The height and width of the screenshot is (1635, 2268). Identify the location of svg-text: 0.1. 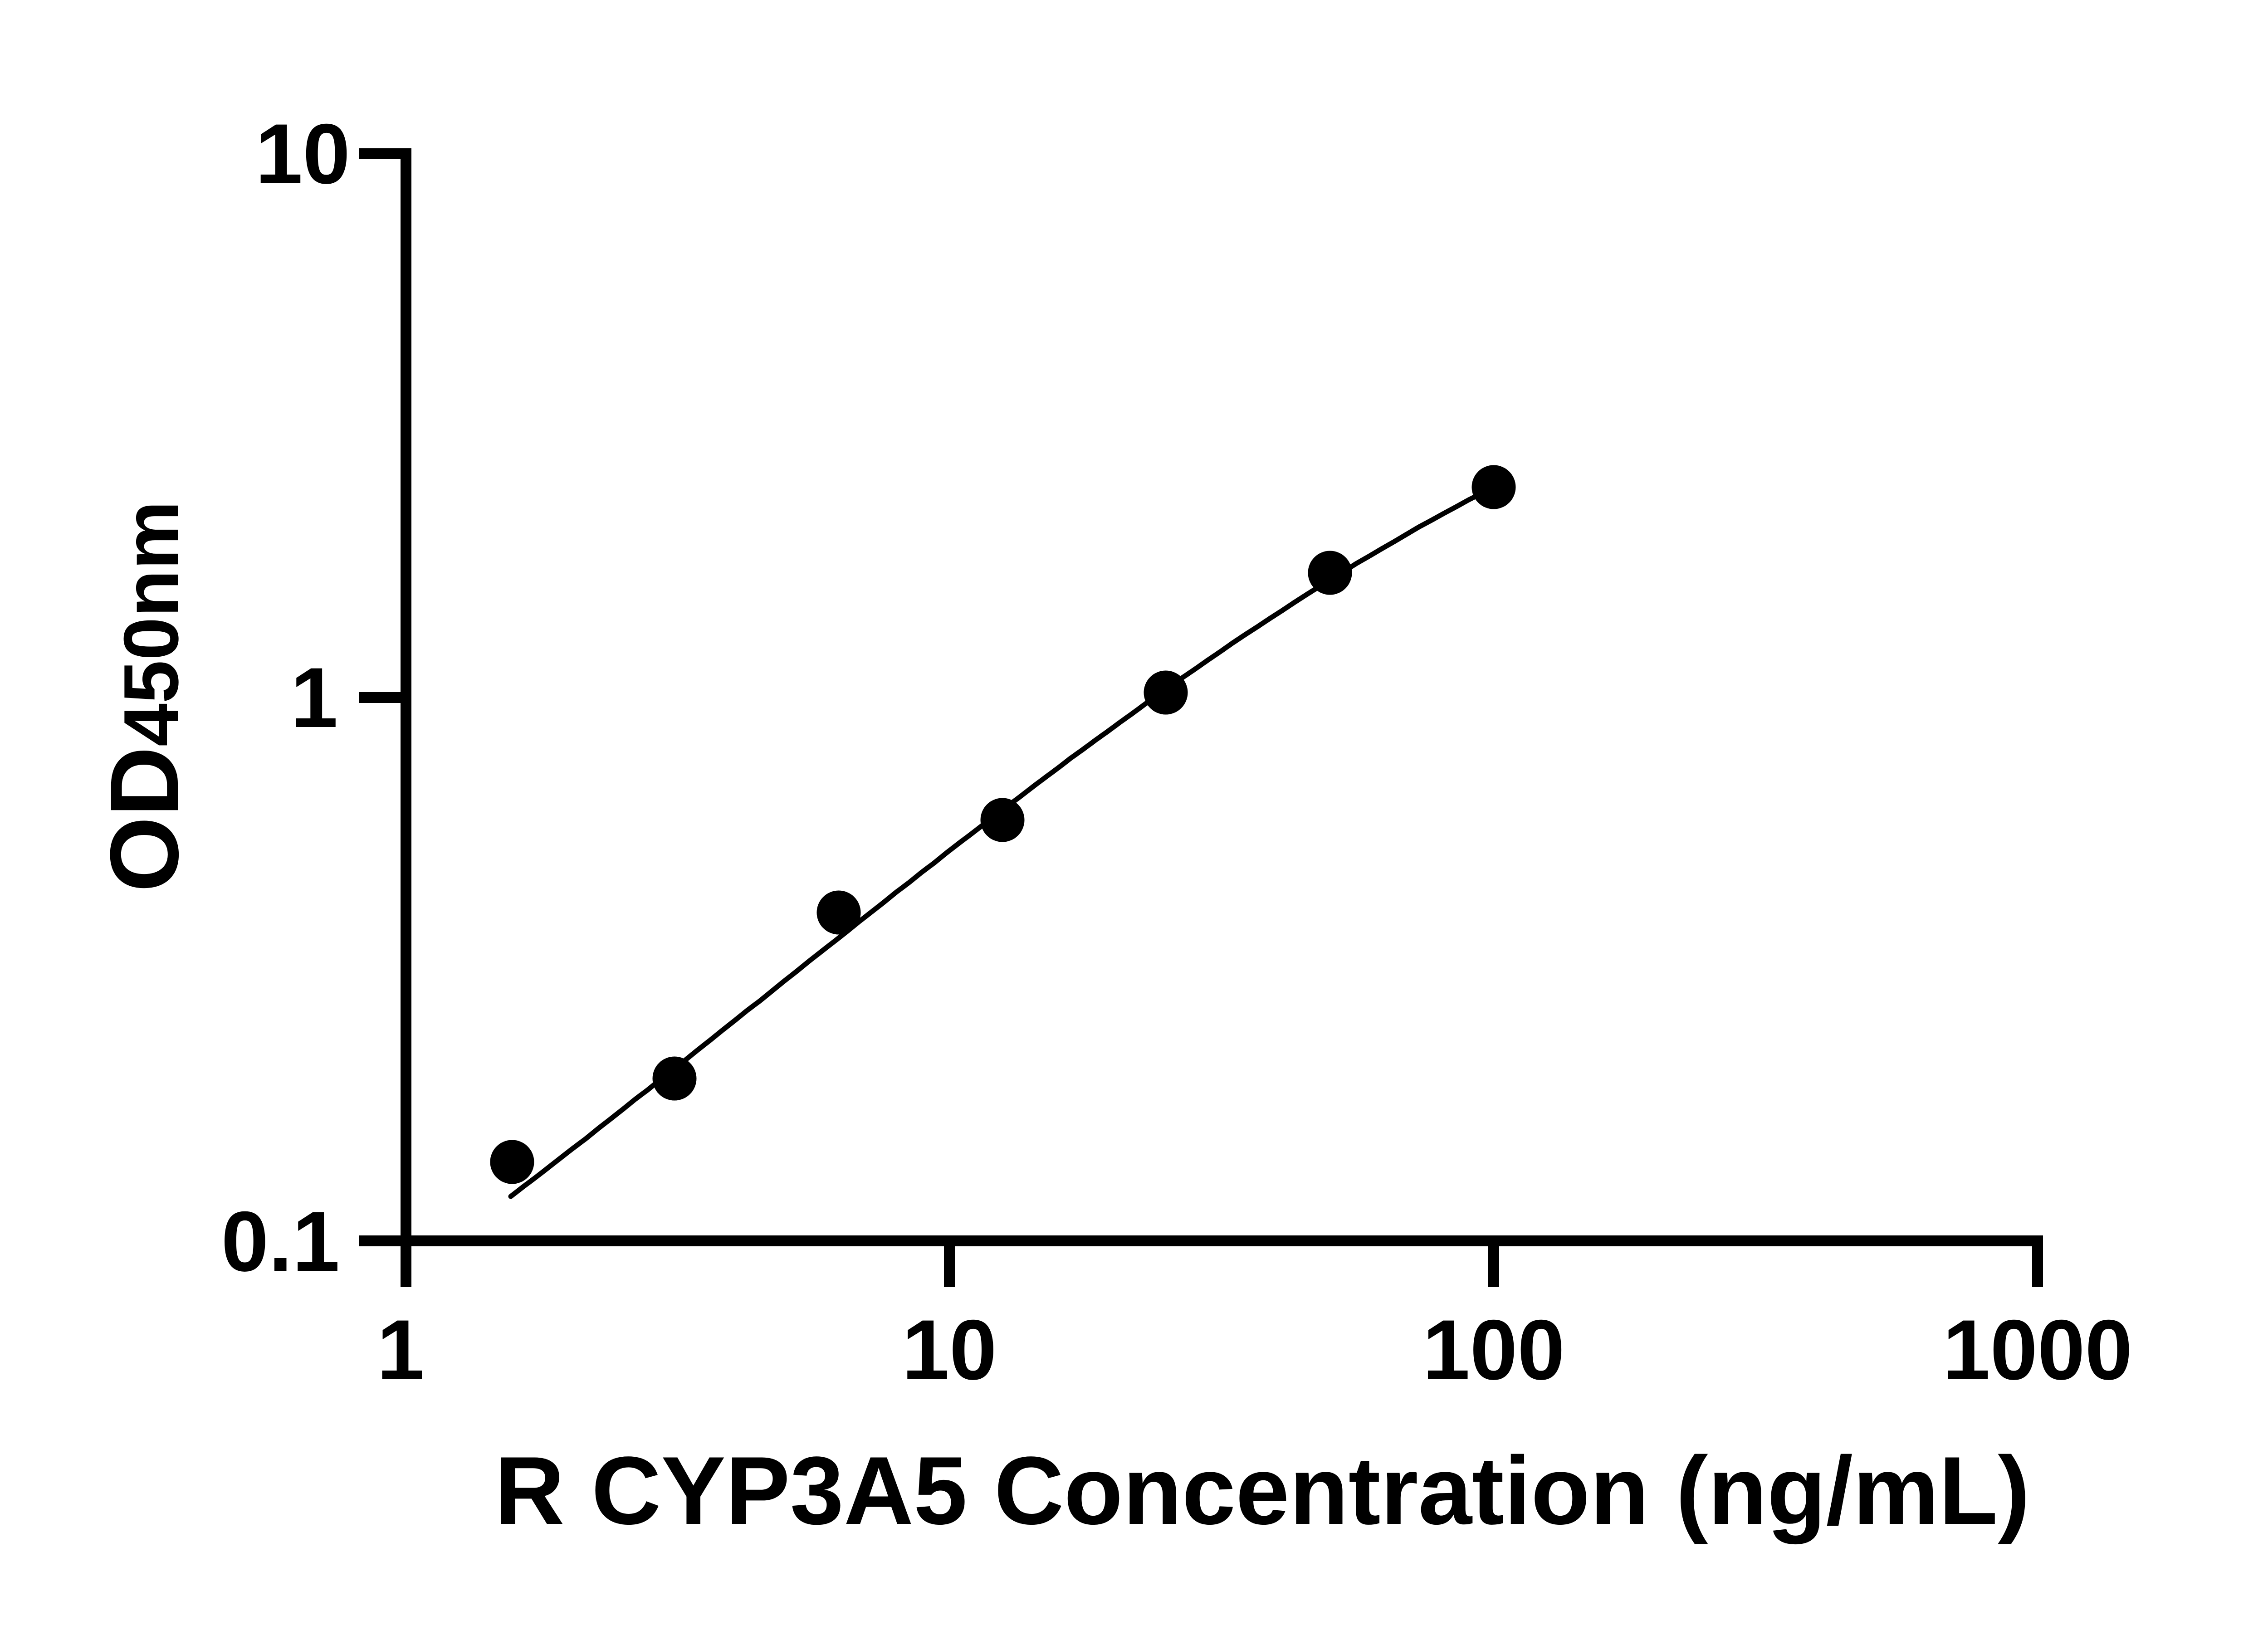
(281, 1241).